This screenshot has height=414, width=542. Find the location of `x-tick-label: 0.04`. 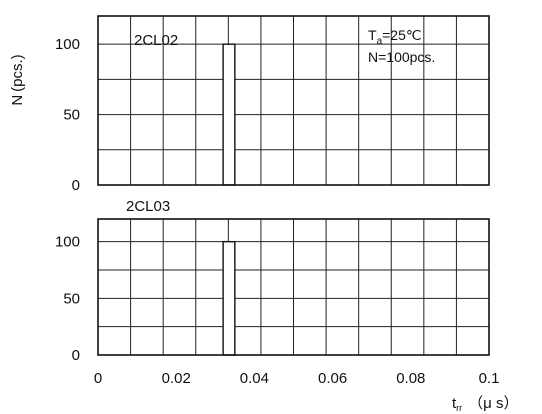

x-tick-label: 0.04 is located at coordinates (254, 378).